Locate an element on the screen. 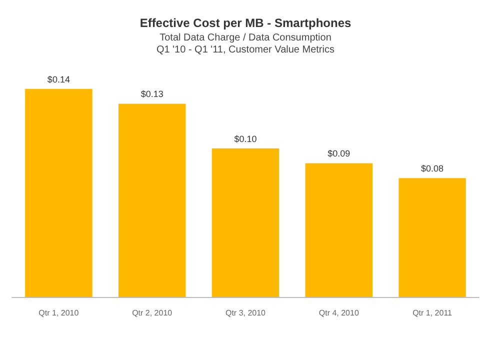 Image resolution: width=491 pixels, height=341 pixels. x-tick-label: Qtr 1, 2010 is located at coordinates (59, 313).